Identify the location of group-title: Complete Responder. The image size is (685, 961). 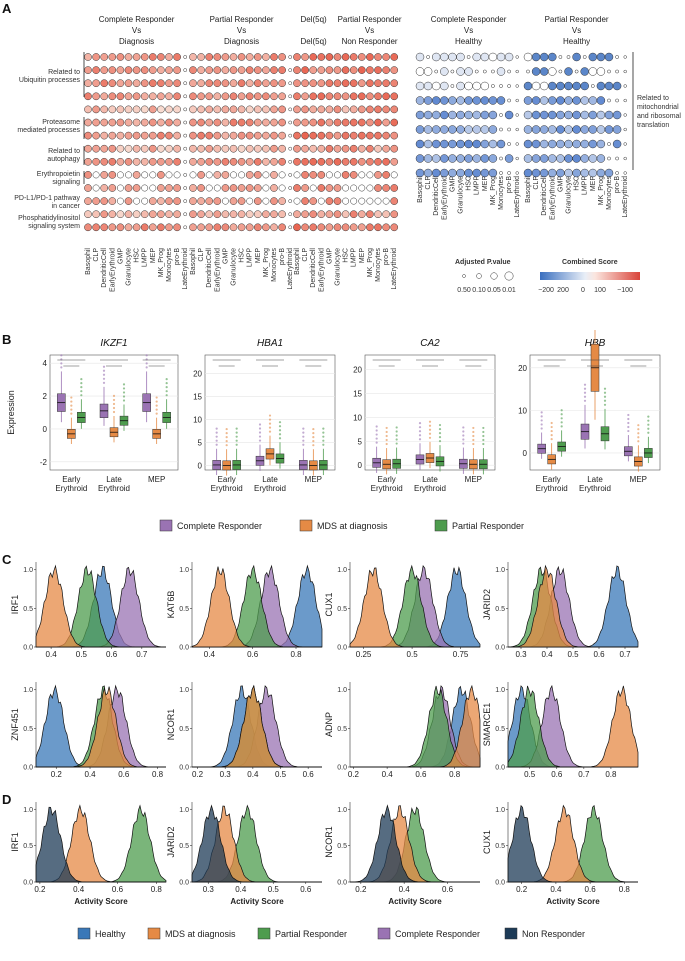
(469, 19).